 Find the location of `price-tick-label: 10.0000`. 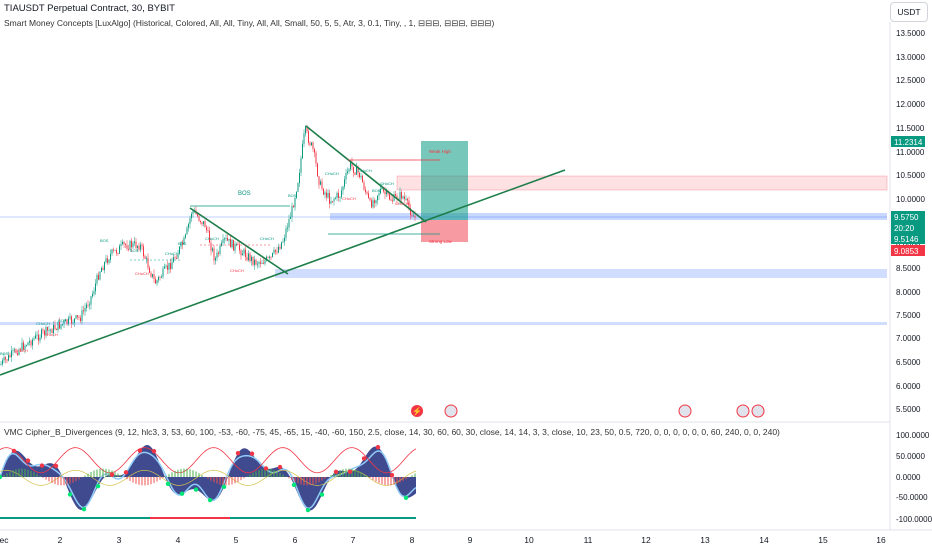

price-tick-label: 10.0000 is located at coordinates (910, 199).